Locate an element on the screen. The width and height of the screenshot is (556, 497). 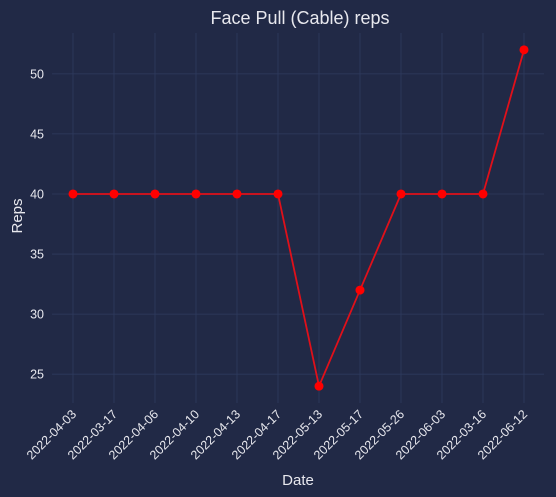
y-tick-label: 35 is located at coordinates (37, 255).